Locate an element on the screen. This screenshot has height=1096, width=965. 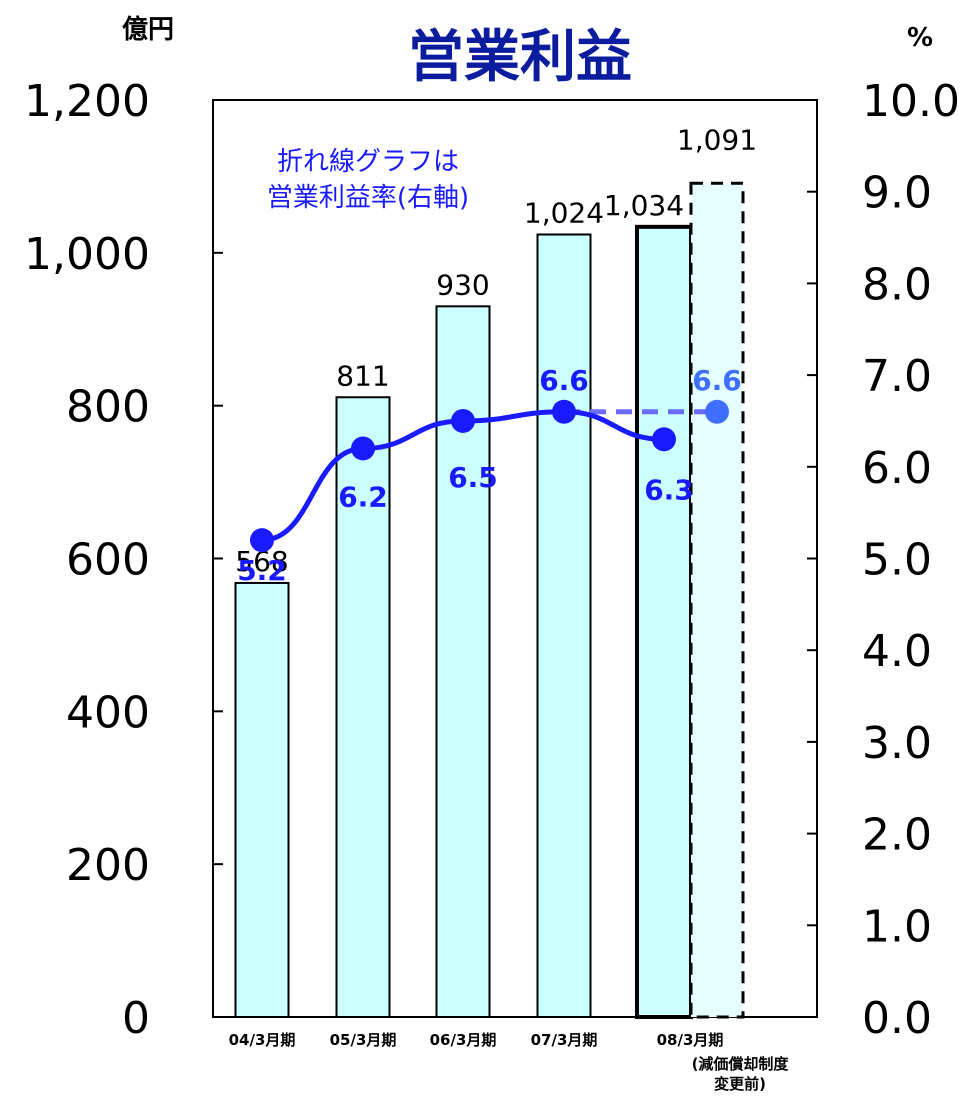
bar-value-label: 930 is located at coordinates (462, 284).